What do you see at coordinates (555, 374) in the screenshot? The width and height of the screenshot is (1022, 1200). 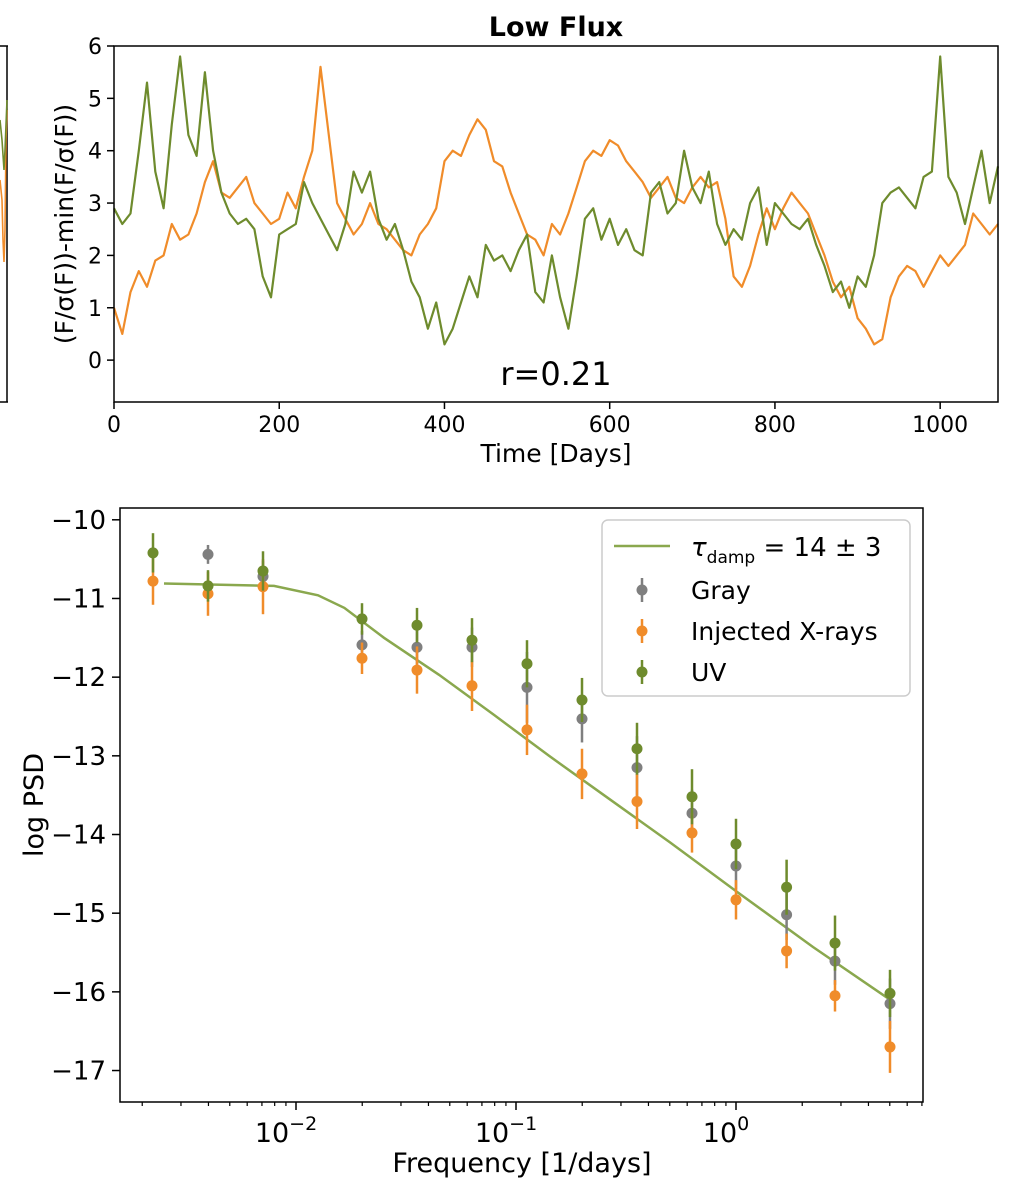 I see `correlation-annotation: r=0.21` at bounding box center [555, 374].